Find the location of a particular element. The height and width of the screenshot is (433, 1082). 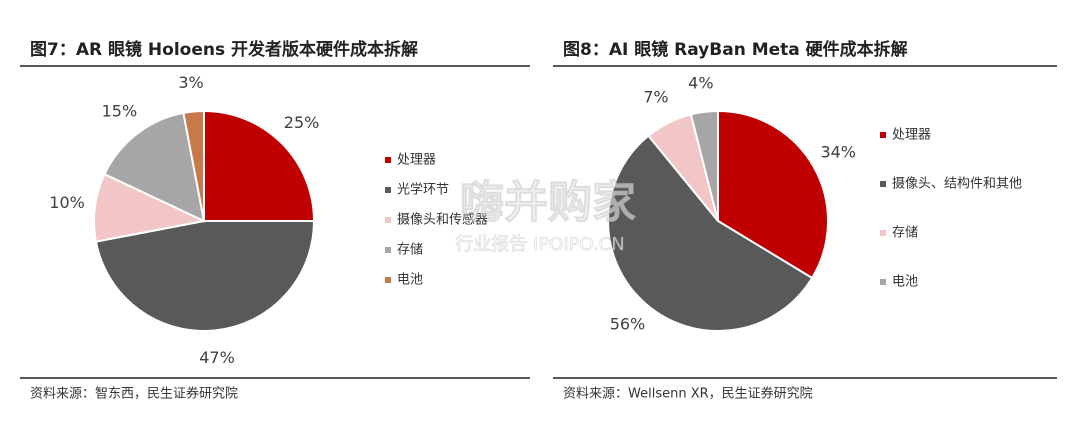

legend-label: 光学环节 is located at coordinates (423, 190).